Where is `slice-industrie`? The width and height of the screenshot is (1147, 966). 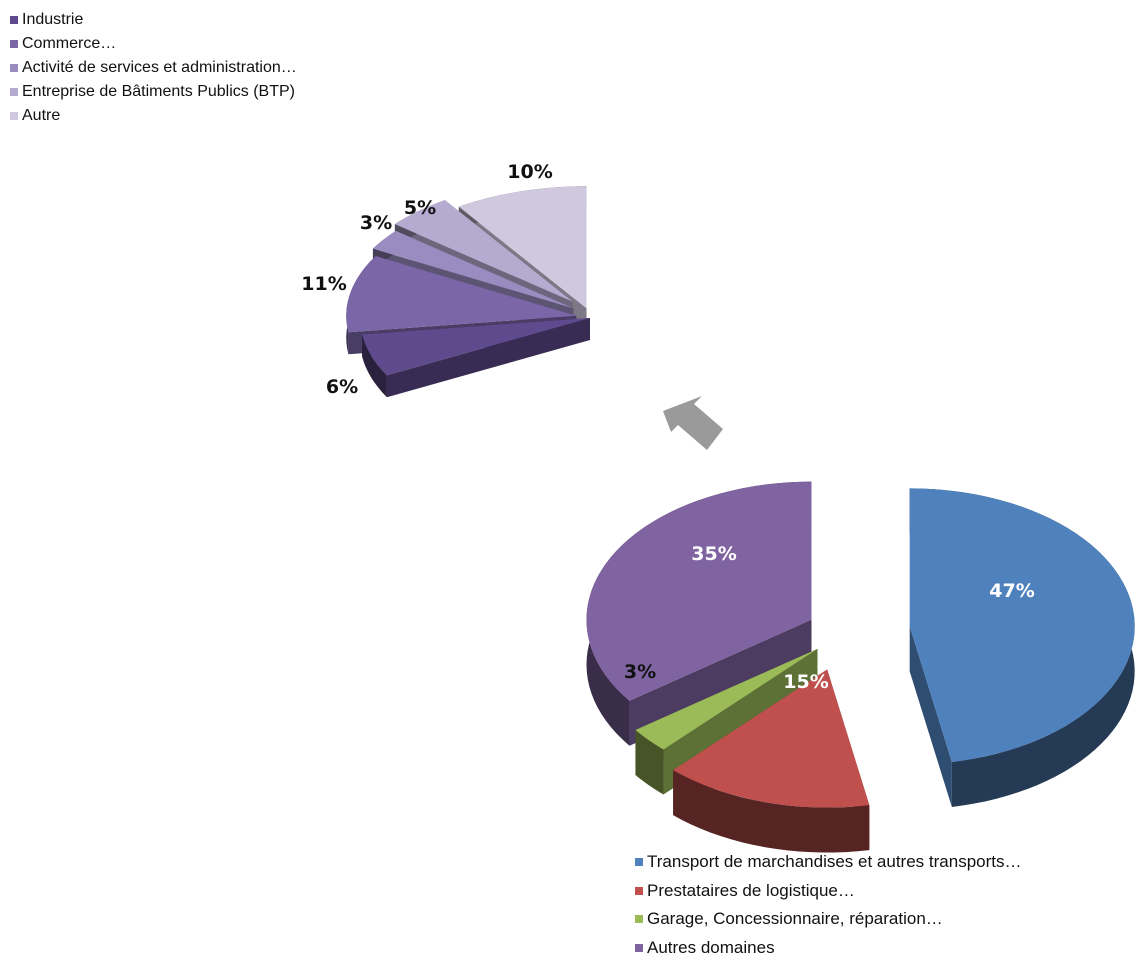 slice-industrie is located at coordinates (476, 358).